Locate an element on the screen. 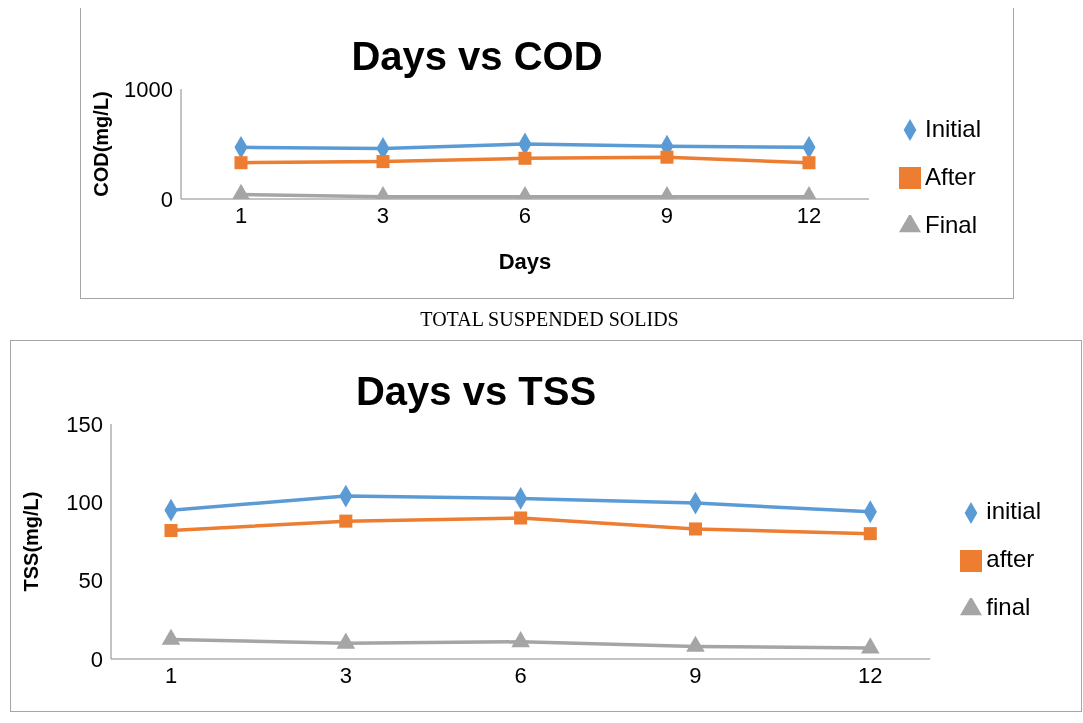  y-axis-title: TSS(mg/L) is located at coordinates (31, 541).